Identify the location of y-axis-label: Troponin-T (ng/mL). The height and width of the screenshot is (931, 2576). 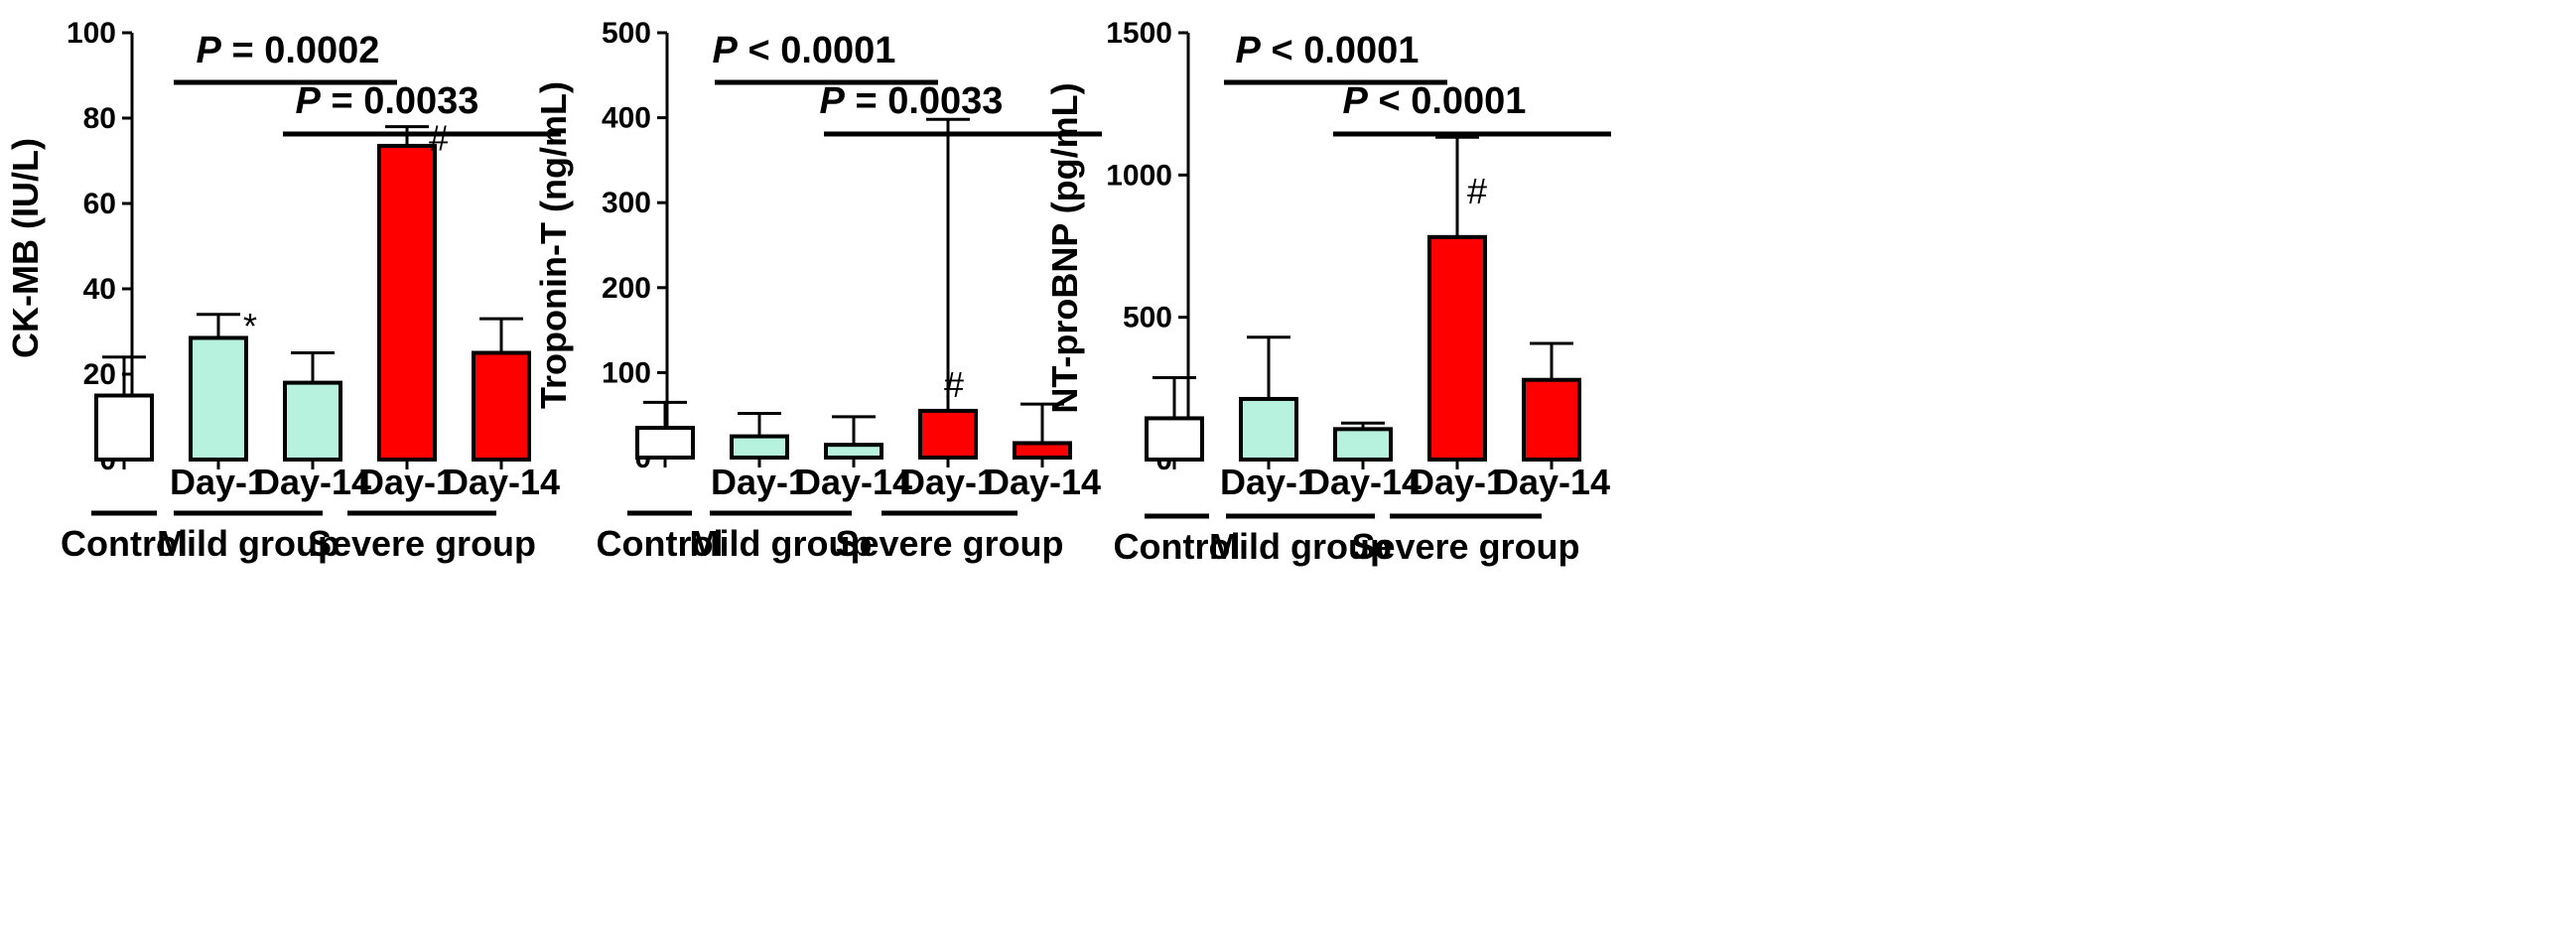
(553, 245).